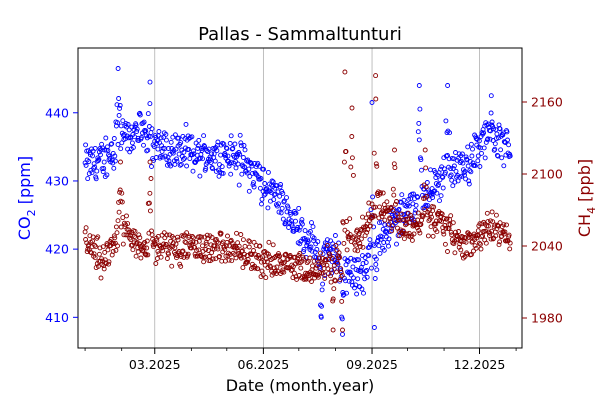  What do you see at coordinates (57, 249) in the screenshot?
I see `y-left-tick-label: 420` at bounding box center [57, 249].